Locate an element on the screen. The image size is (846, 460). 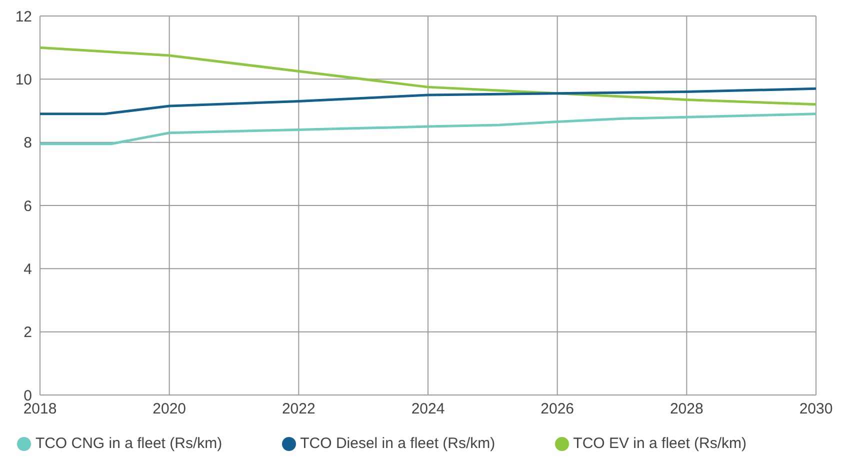
x-tick-label: 2026 is located at coordinates (557, 409).